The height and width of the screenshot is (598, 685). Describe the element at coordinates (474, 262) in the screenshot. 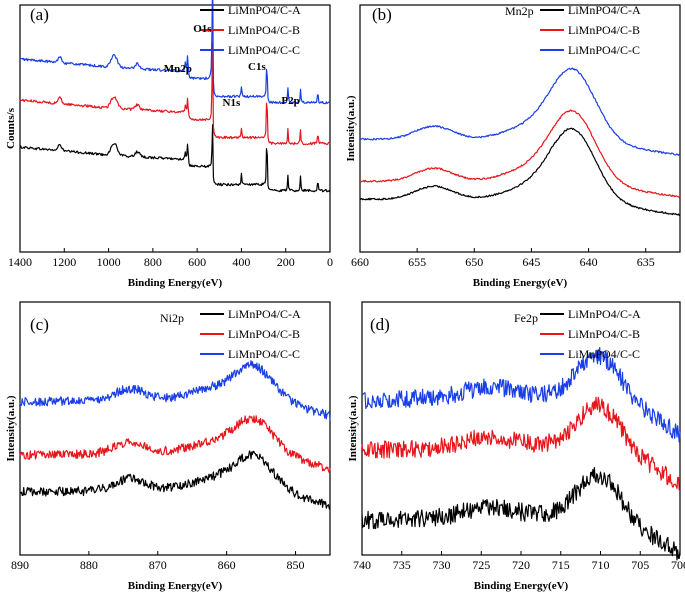

I see `x-tick-label: 650` at that location.